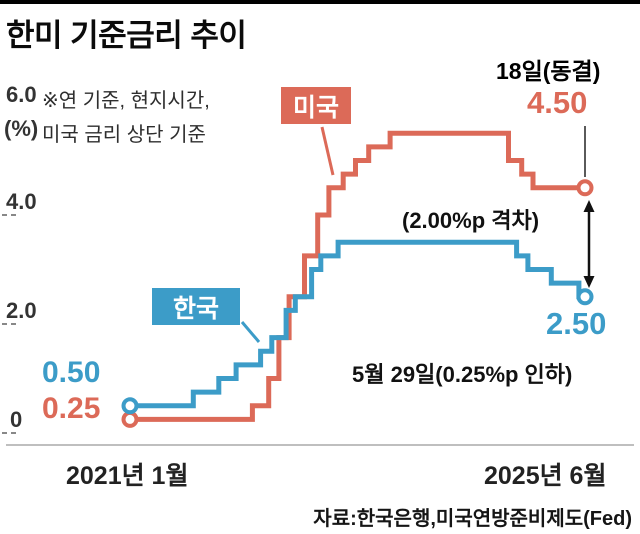 This screenshot has height=534, width=640. Describe the element at coordinates (71, 372) in the screenshot. I see `korea-start-value: 0.50` at that location.